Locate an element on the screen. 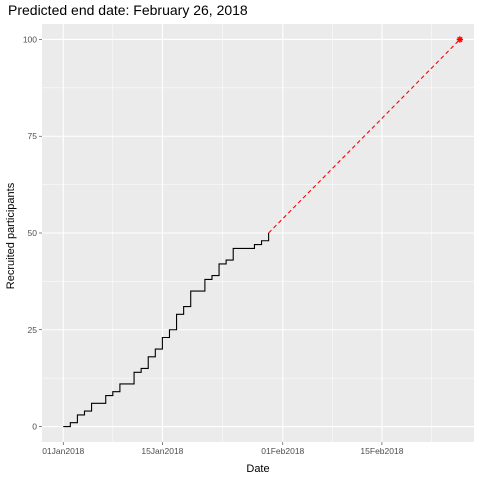 The height and width of the screenshot is (480, 480). y-tick-label: 75 is located at coordinates (33, 136).